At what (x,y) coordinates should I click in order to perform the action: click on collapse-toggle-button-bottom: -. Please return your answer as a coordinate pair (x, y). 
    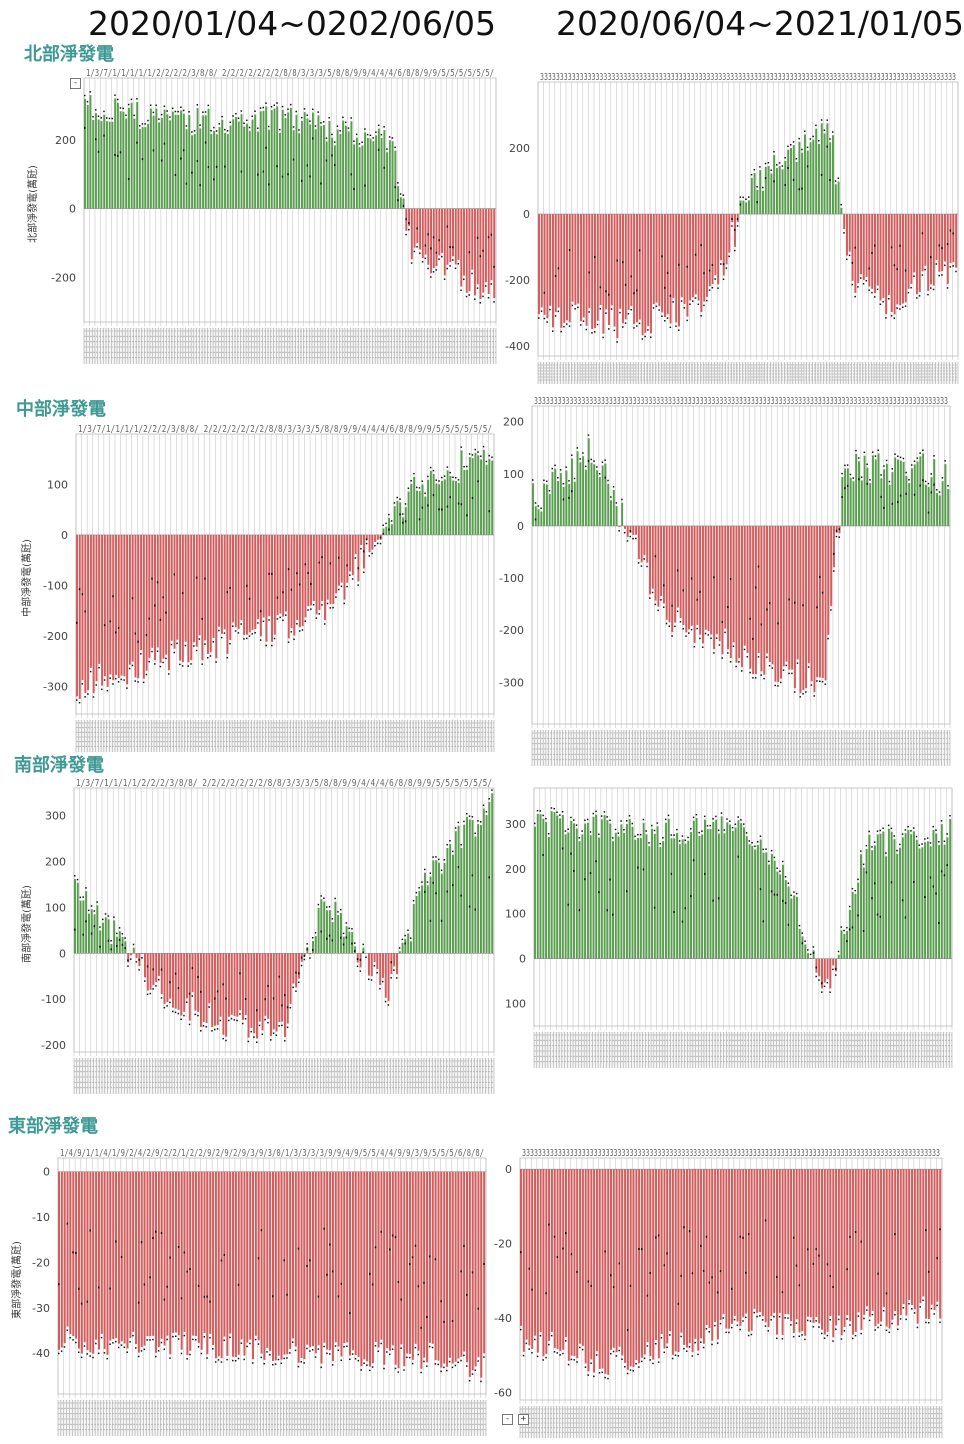
    Looking at the image, I should click on (507, 1419).